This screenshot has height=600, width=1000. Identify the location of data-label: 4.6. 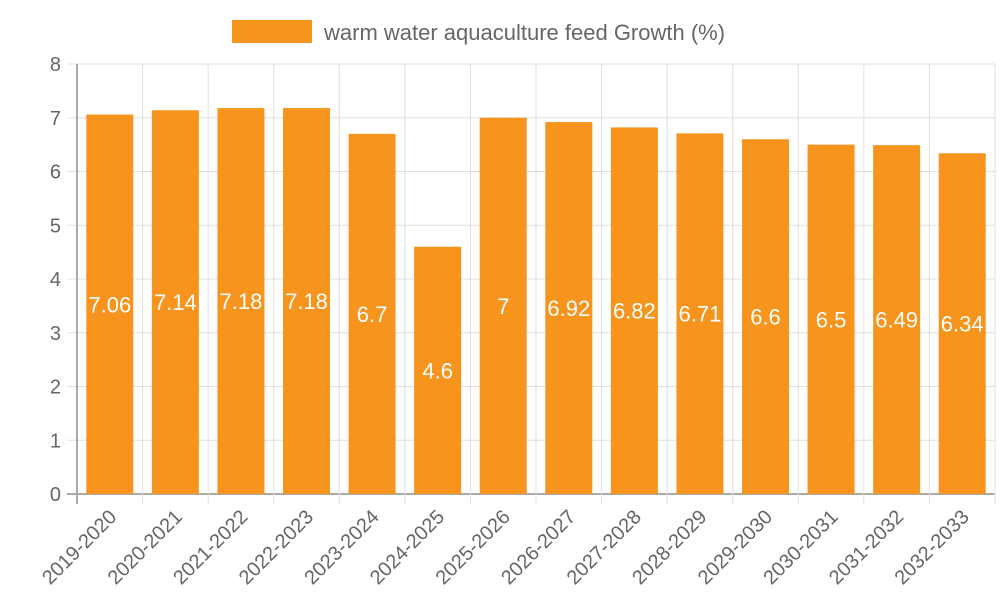
(437, 370).